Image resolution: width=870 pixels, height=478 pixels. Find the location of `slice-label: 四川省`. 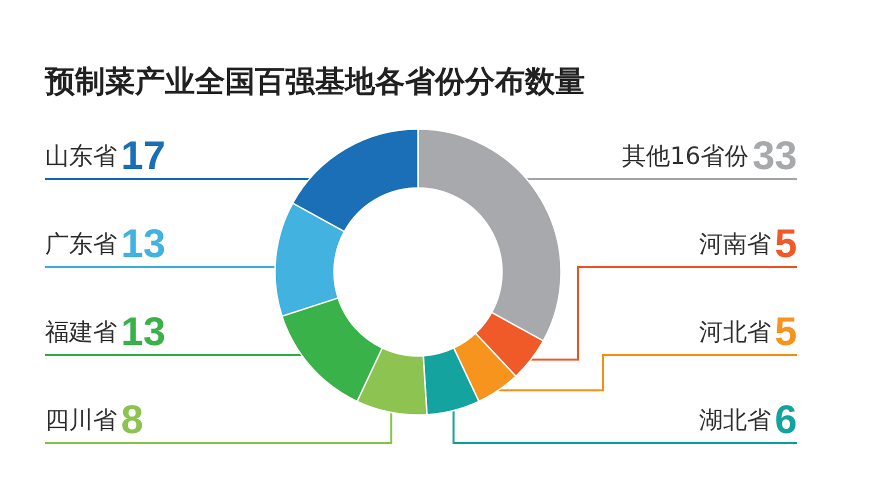

slice-label: 四川省 is located at coordinates (81, 420).